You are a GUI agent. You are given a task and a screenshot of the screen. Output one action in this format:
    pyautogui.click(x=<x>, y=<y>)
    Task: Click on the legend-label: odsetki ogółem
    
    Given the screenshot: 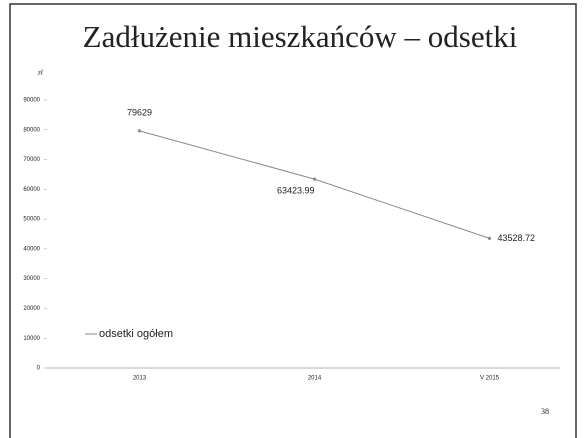 What is the action you would take?
    pyautogui.click(x=136, y=334)
    